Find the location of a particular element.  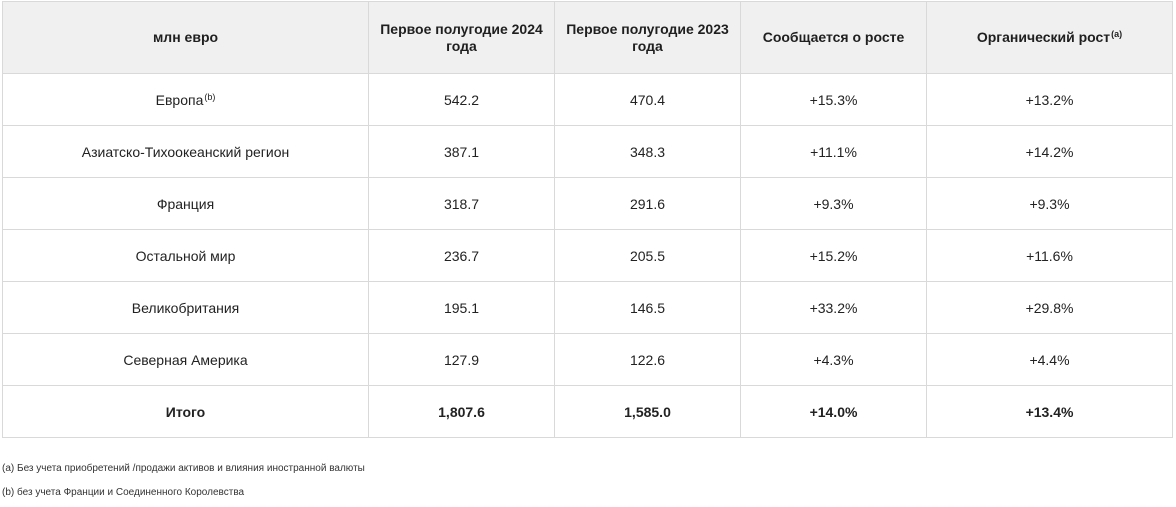

cell-organic: +9.3% is located at coordinates (1049, 203).